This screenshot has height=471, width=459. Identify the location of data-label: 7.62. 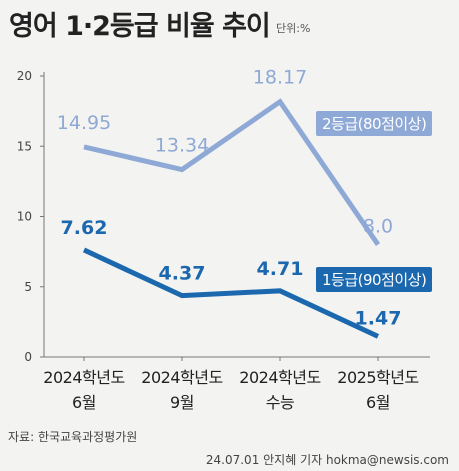
(84, 228).